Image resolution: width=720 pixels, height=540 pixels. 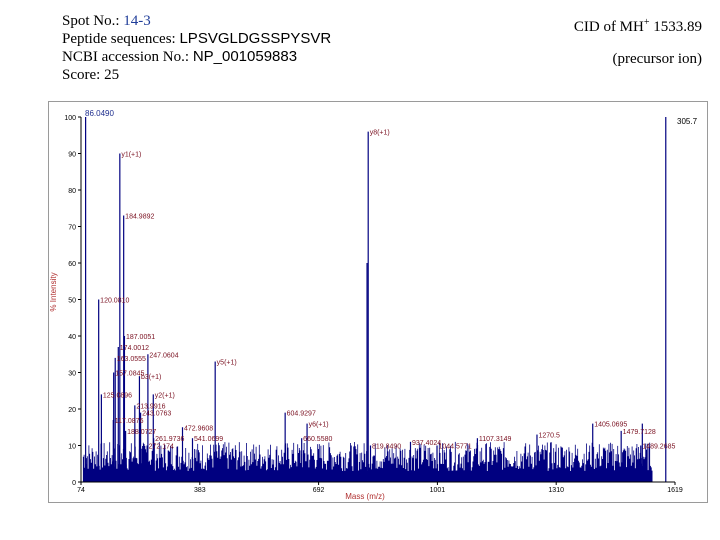 I want to click on spot-label: Spot No.:, so click(x=91, y=21).